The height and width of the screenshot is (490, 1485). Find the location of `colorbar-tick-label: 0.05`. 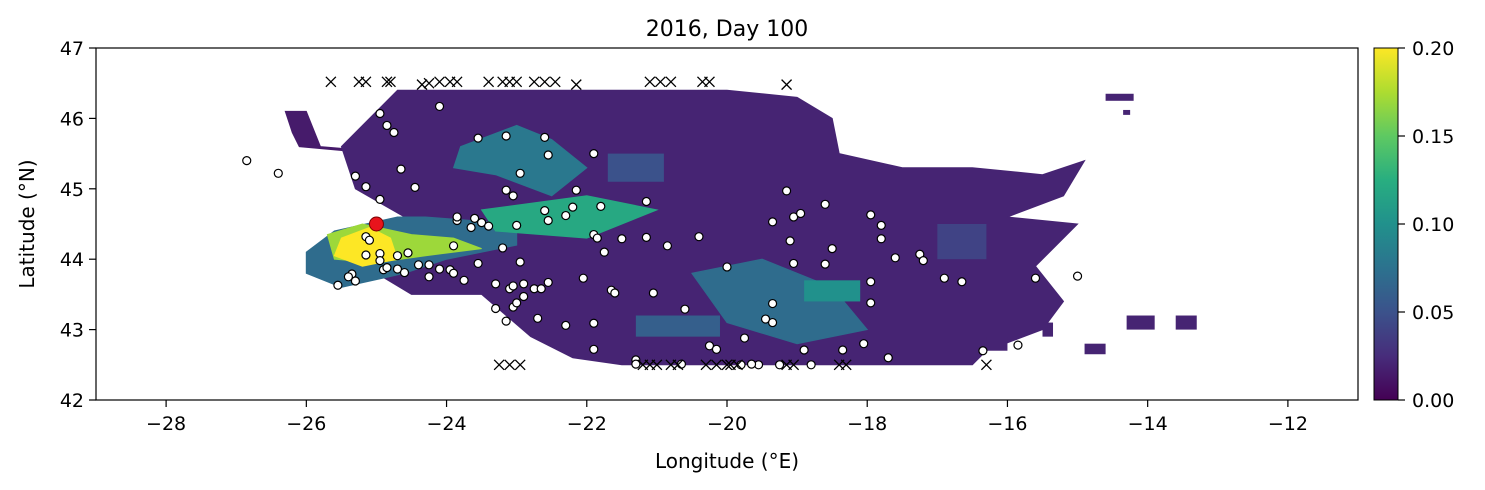

colorbar-tick-label: 0.05 is located at coordinates (1433, 313).